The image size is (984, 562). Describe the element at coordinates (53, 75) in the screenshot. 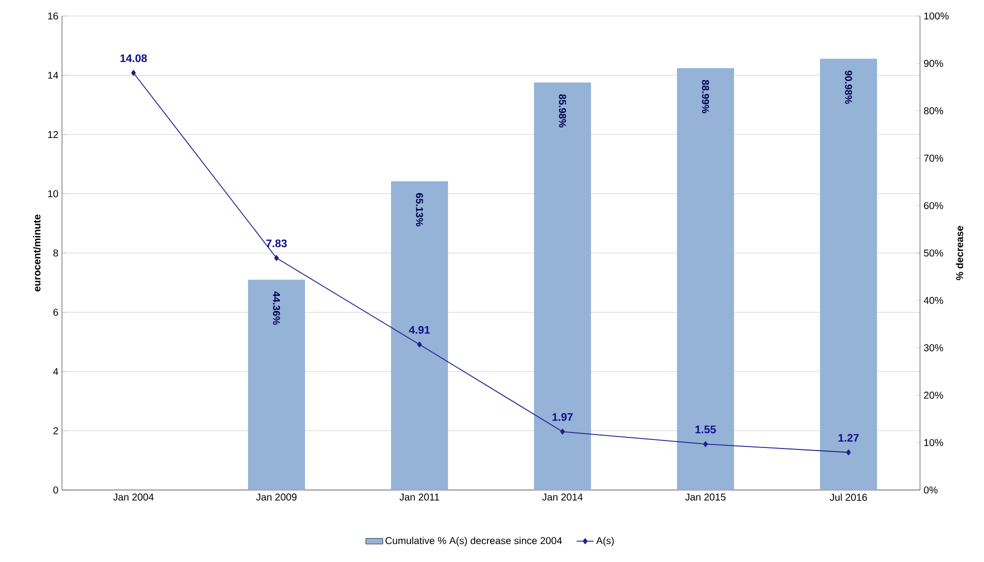

I see `y-tick-label: 14` at that location.